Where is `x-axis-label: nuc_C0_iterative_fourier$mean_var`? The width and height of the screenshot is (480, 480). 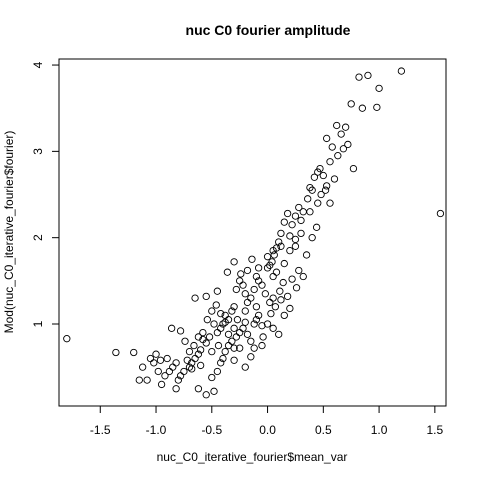 x-axis-label: nuc_C0_iterative_fourier$mean_var is located at coordinates (252, 457).